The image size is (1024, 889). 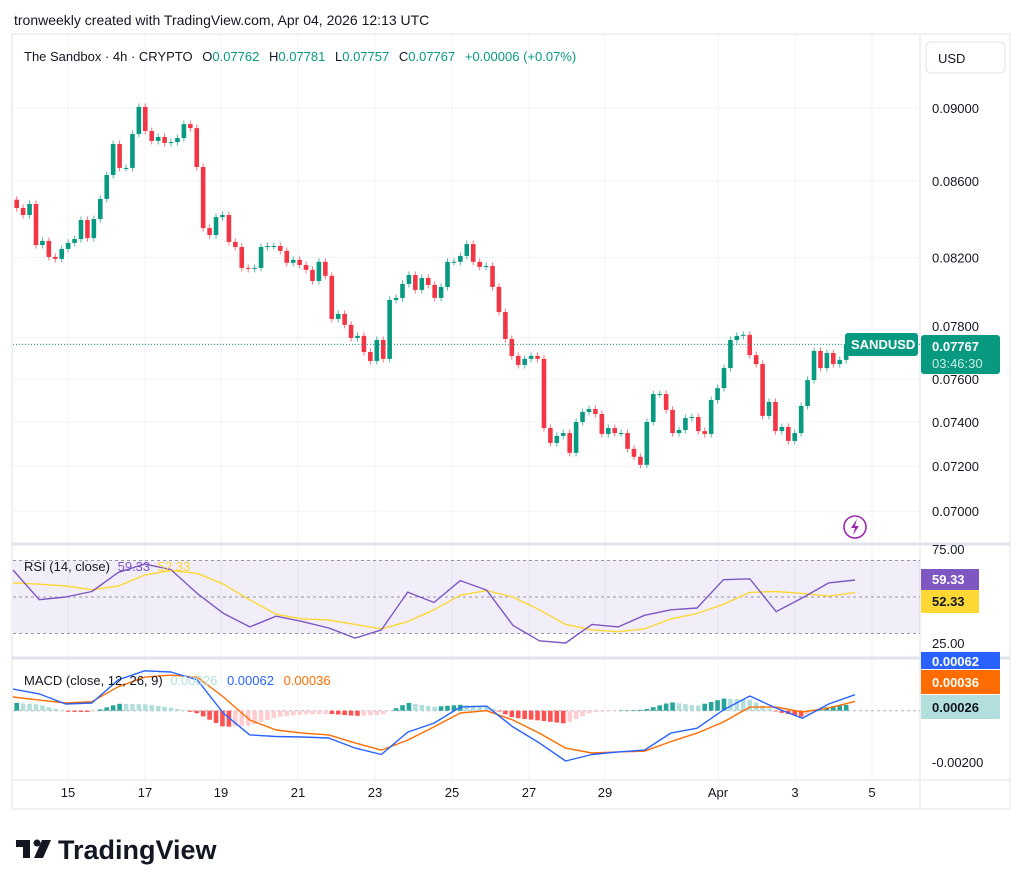 I want to click on time-axis: 15 17 19 21 23 25 27 29 Apr 3 5, so click(x=468, y=792).